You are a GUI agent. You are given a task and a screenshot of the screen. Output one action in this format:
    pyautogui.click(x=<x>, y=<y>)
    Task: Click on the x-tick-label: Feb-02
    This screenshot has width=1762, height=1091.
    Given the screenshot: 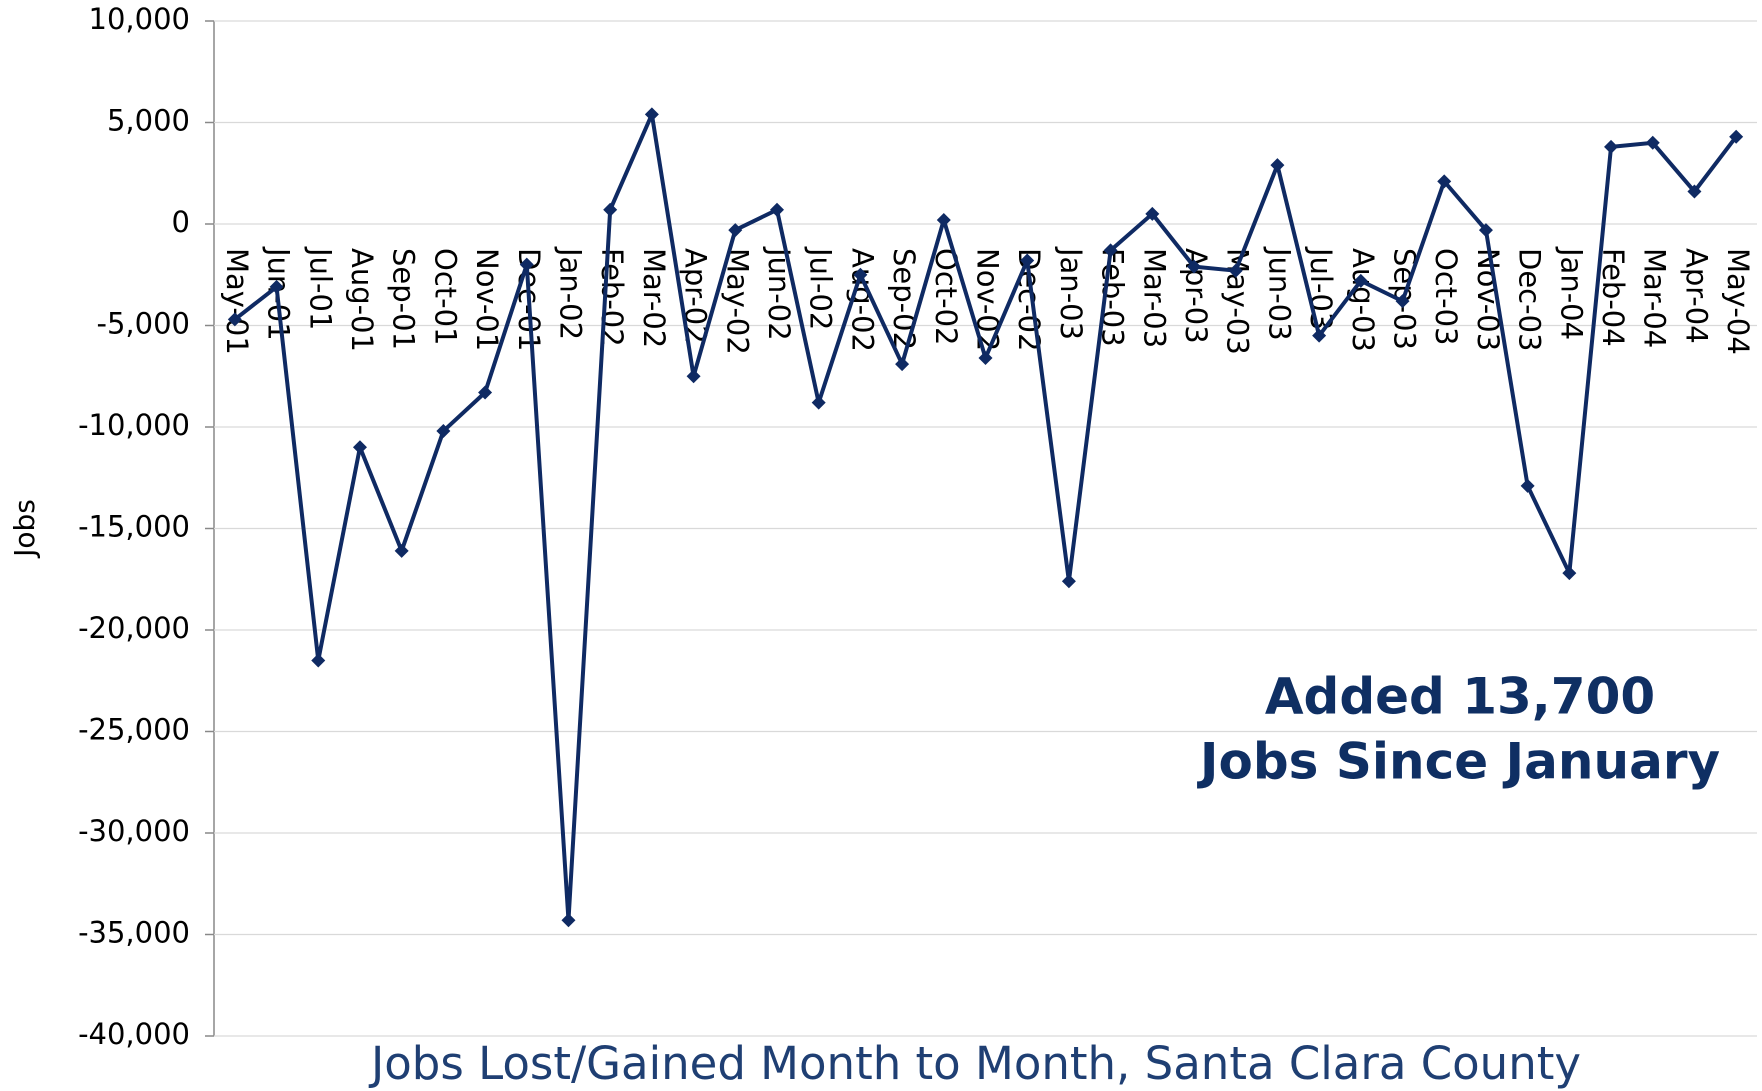 What is the action you would take?
    pyautogui.click(x=612, y=297)
    